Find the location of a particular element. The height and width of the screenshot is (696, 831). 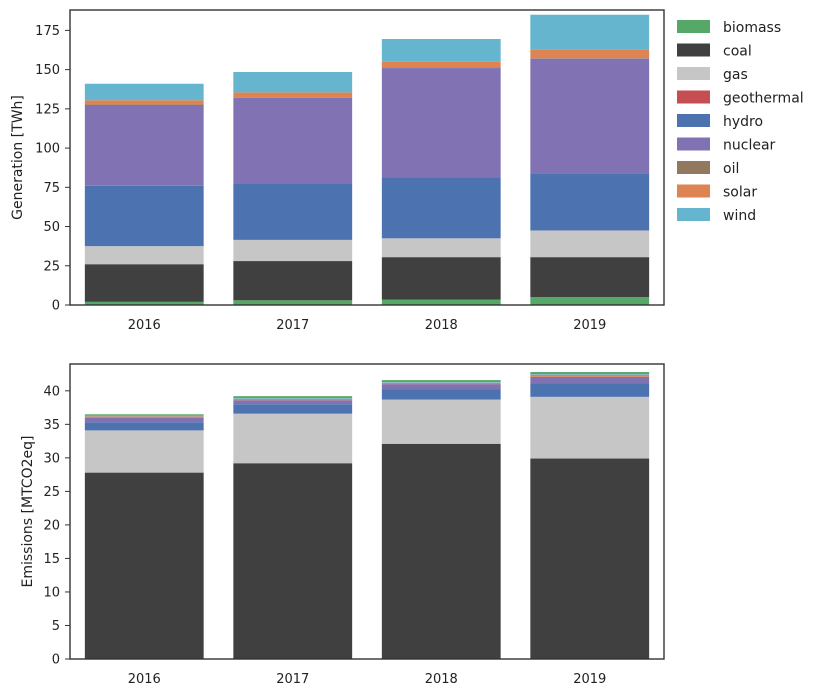

emissions-bar-coal-2019 is located at coordinates (590, 558).